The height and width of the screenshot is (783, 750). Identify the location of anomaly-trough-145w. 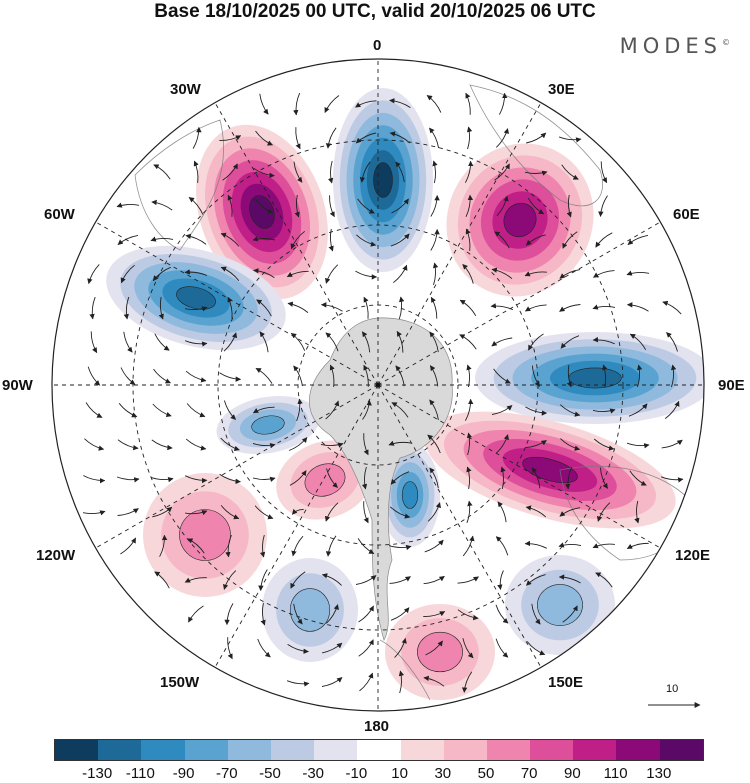
(310, 610).